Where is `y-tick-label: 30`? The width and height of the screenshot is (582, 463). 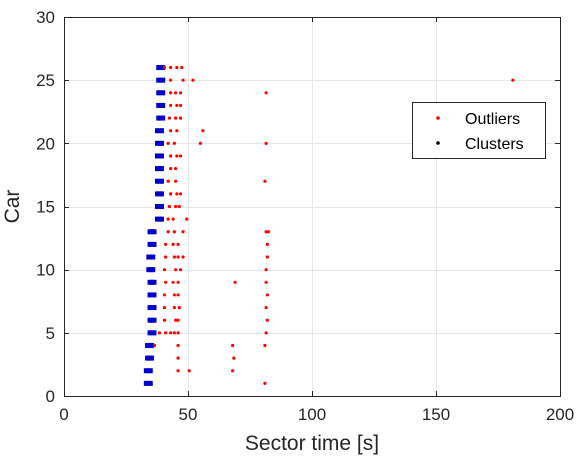 y-tick-label: 30 is located at coordinates (45, 17).